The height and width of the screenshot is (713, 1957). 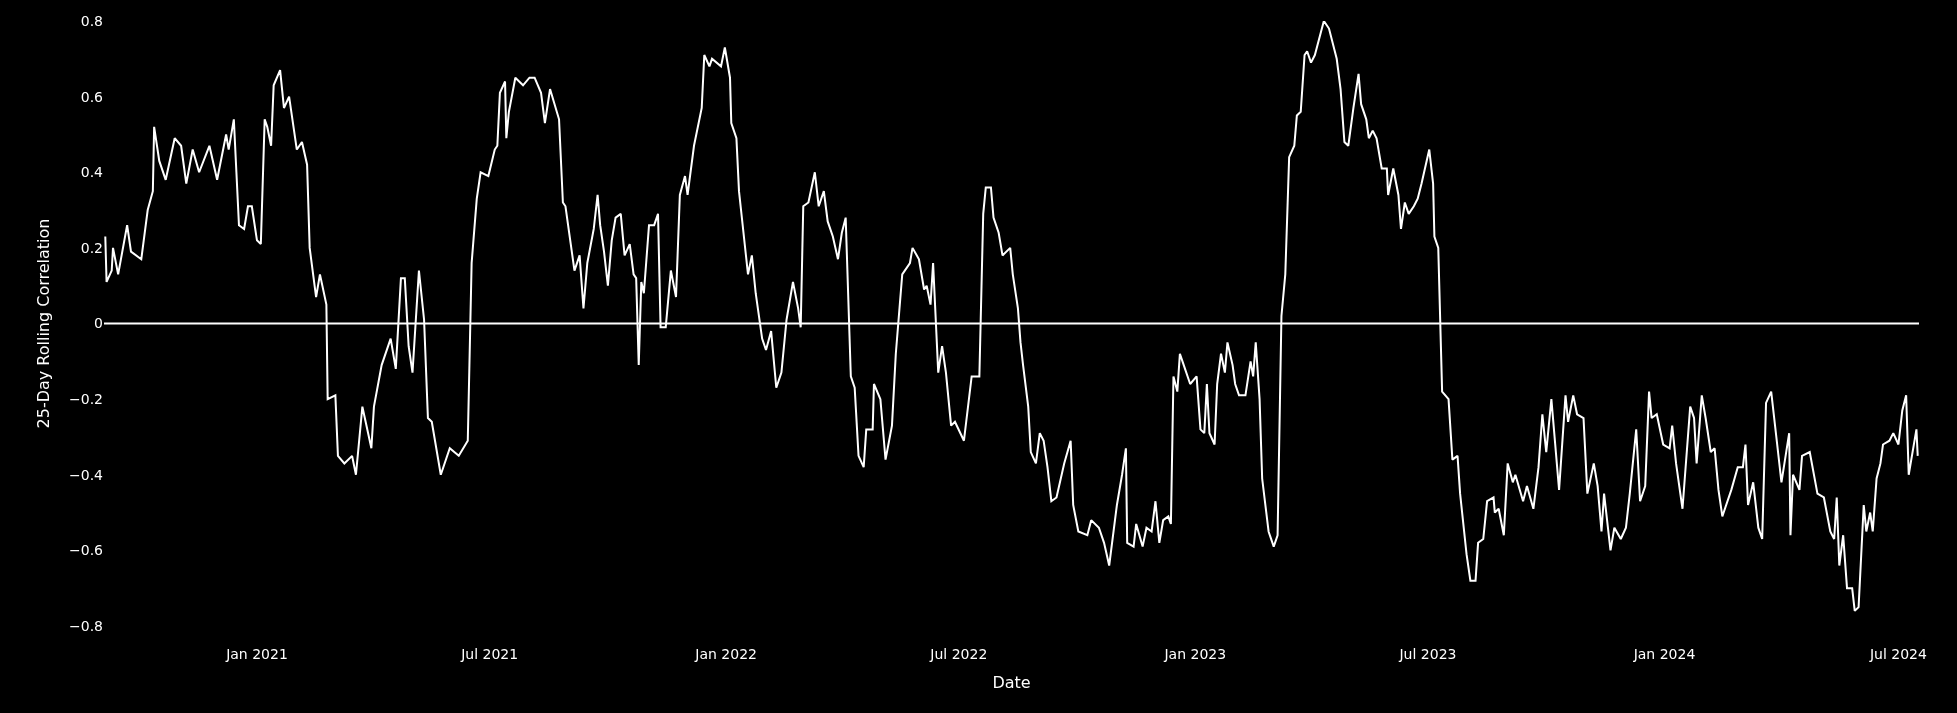 What do you see at coordinates (86, 625) in the screenshot?
I see `y-tick-label: −0.8` at bounding box center [86, 625].